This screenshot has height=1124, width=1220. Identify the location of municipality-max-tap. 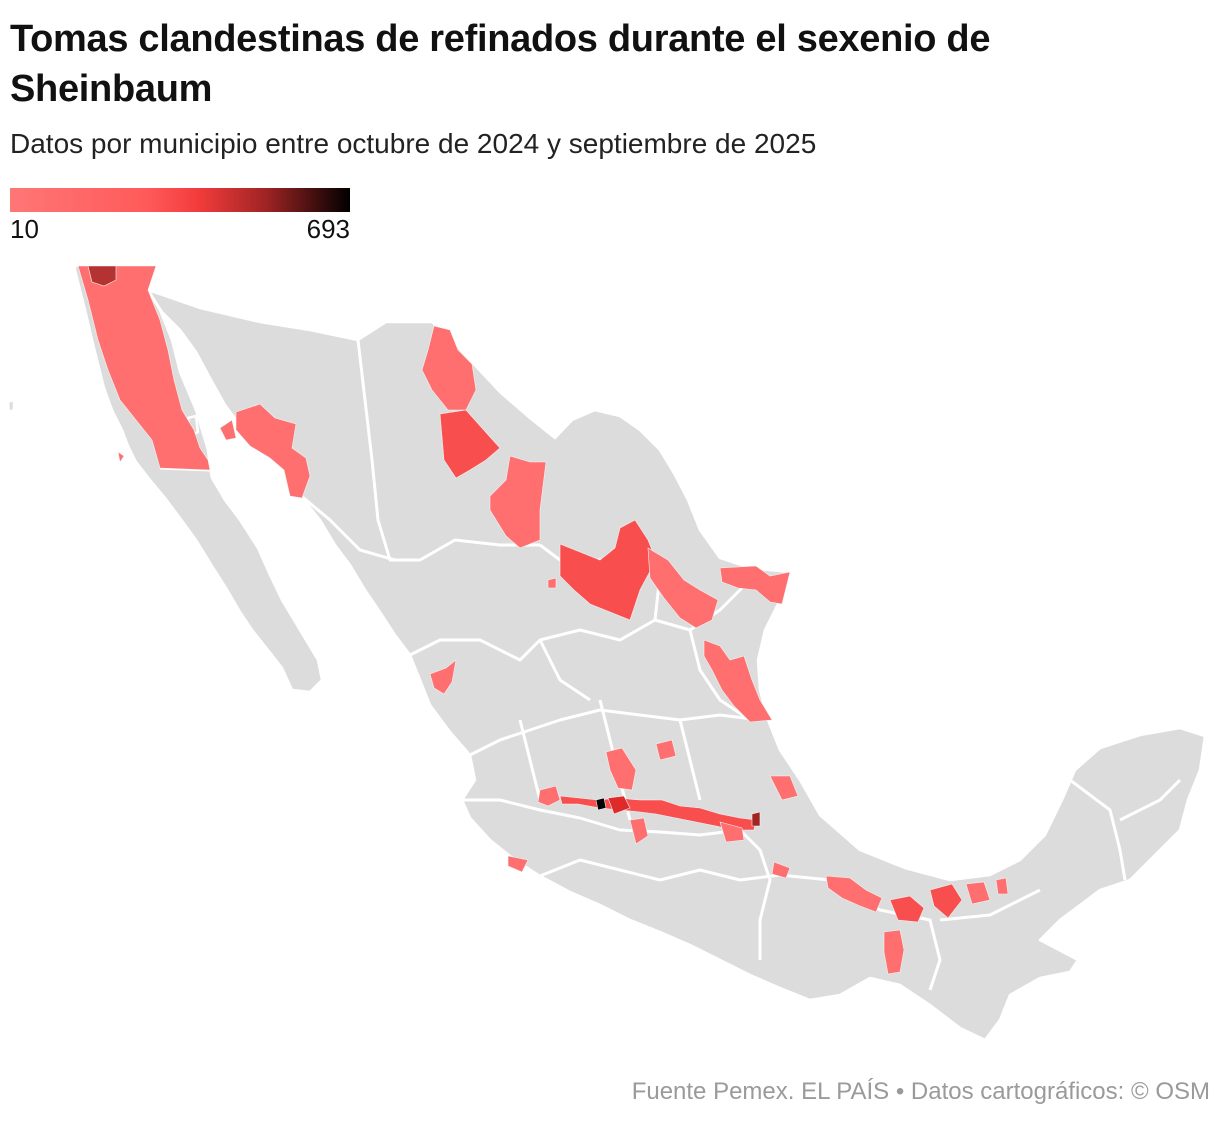
(601, 804).